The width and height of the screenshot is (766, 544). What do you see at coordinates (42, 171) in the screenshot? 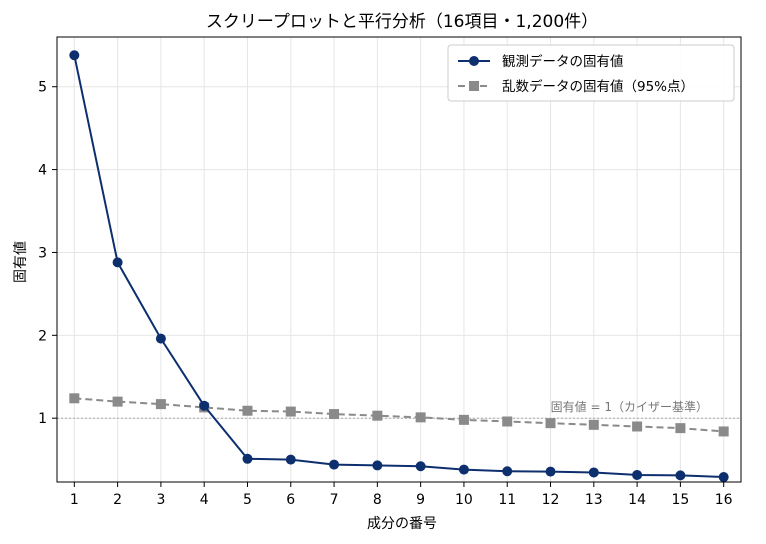
I see `y-tick-label: 4` at bounding box center [42, 171].